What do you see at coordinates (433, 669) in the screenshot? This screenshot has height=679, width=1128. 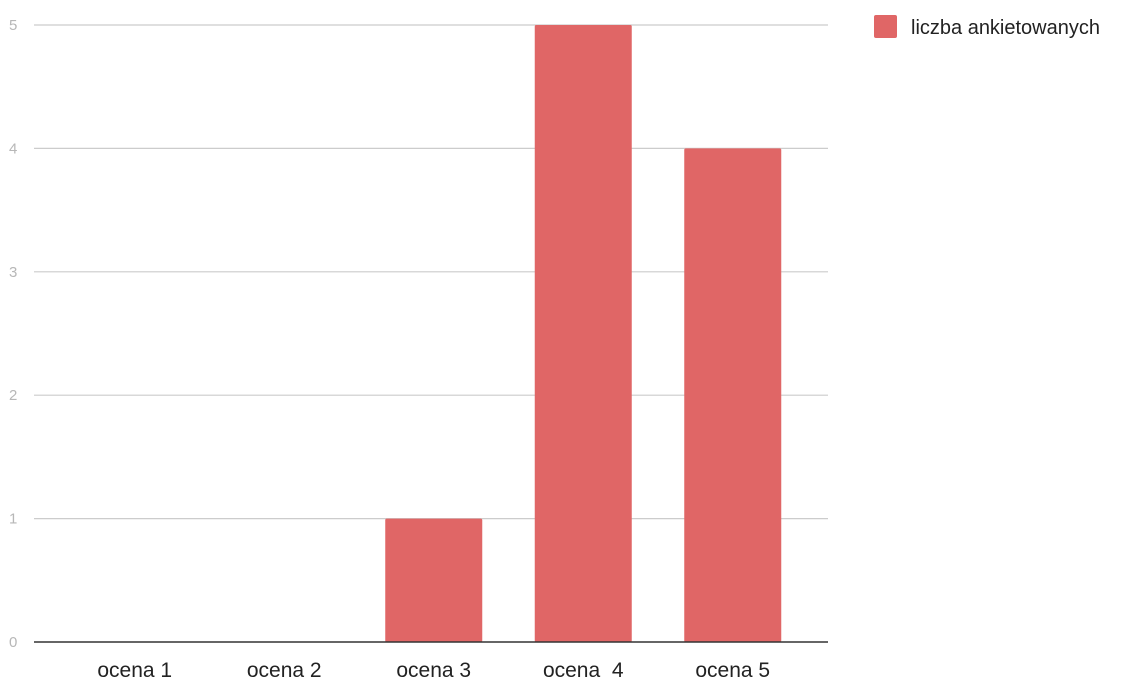 I see `x-tick-label-ocena-3: ocena 3` at bounding box center [433, 669].